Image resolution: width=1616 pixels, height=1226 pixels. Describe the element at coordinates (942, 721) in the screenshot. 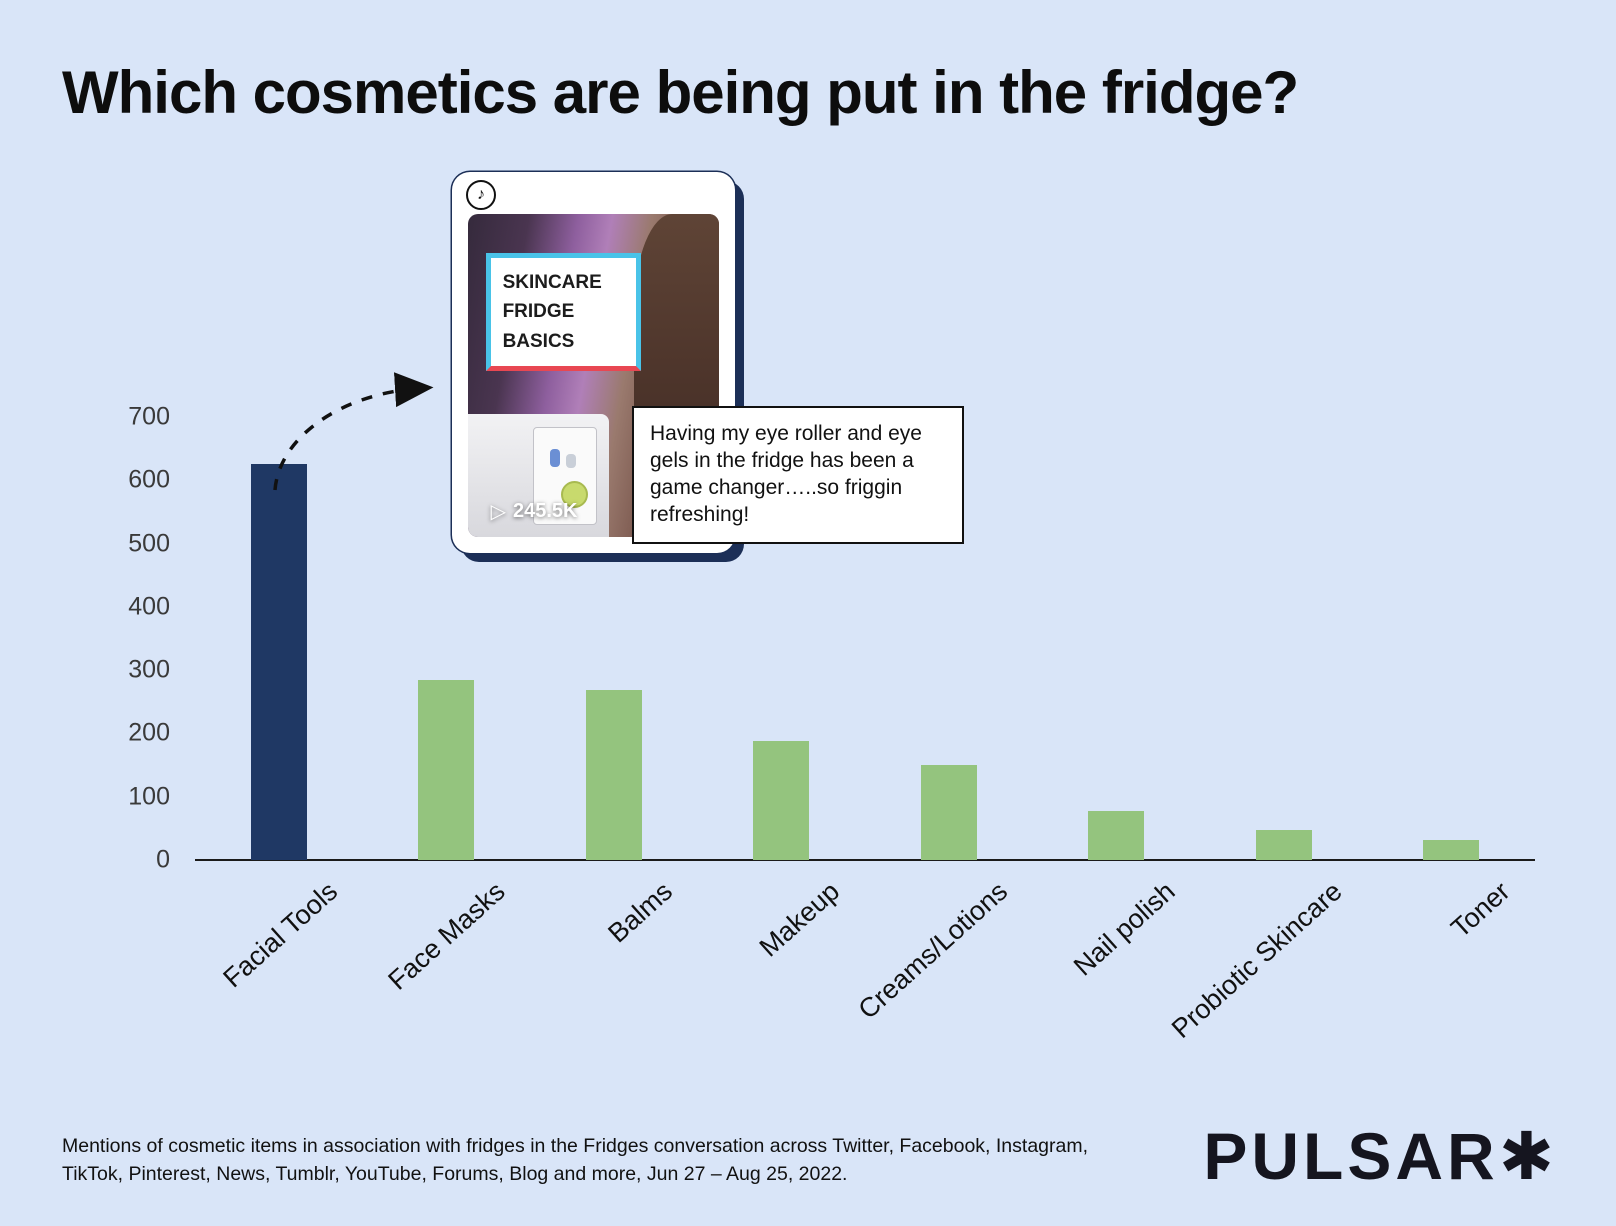

I see `bar-slot: Creams/Lotions` at that location.